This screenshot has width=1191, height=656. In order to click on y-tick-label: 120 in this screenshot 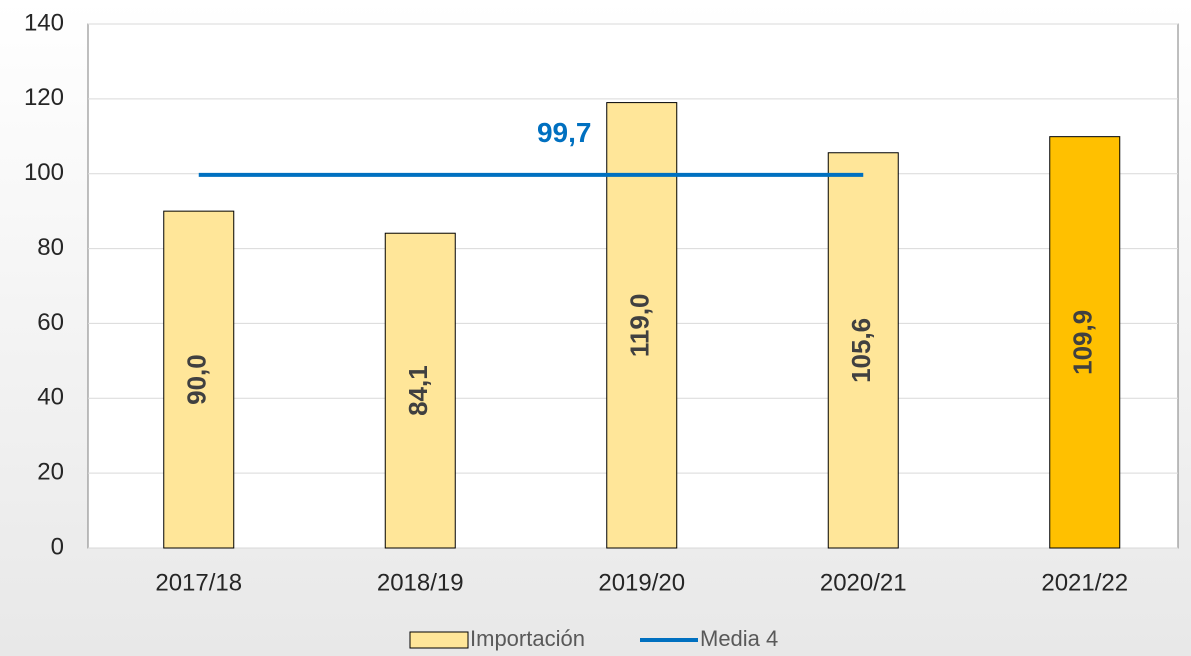, I will do `click(44, 97)`.